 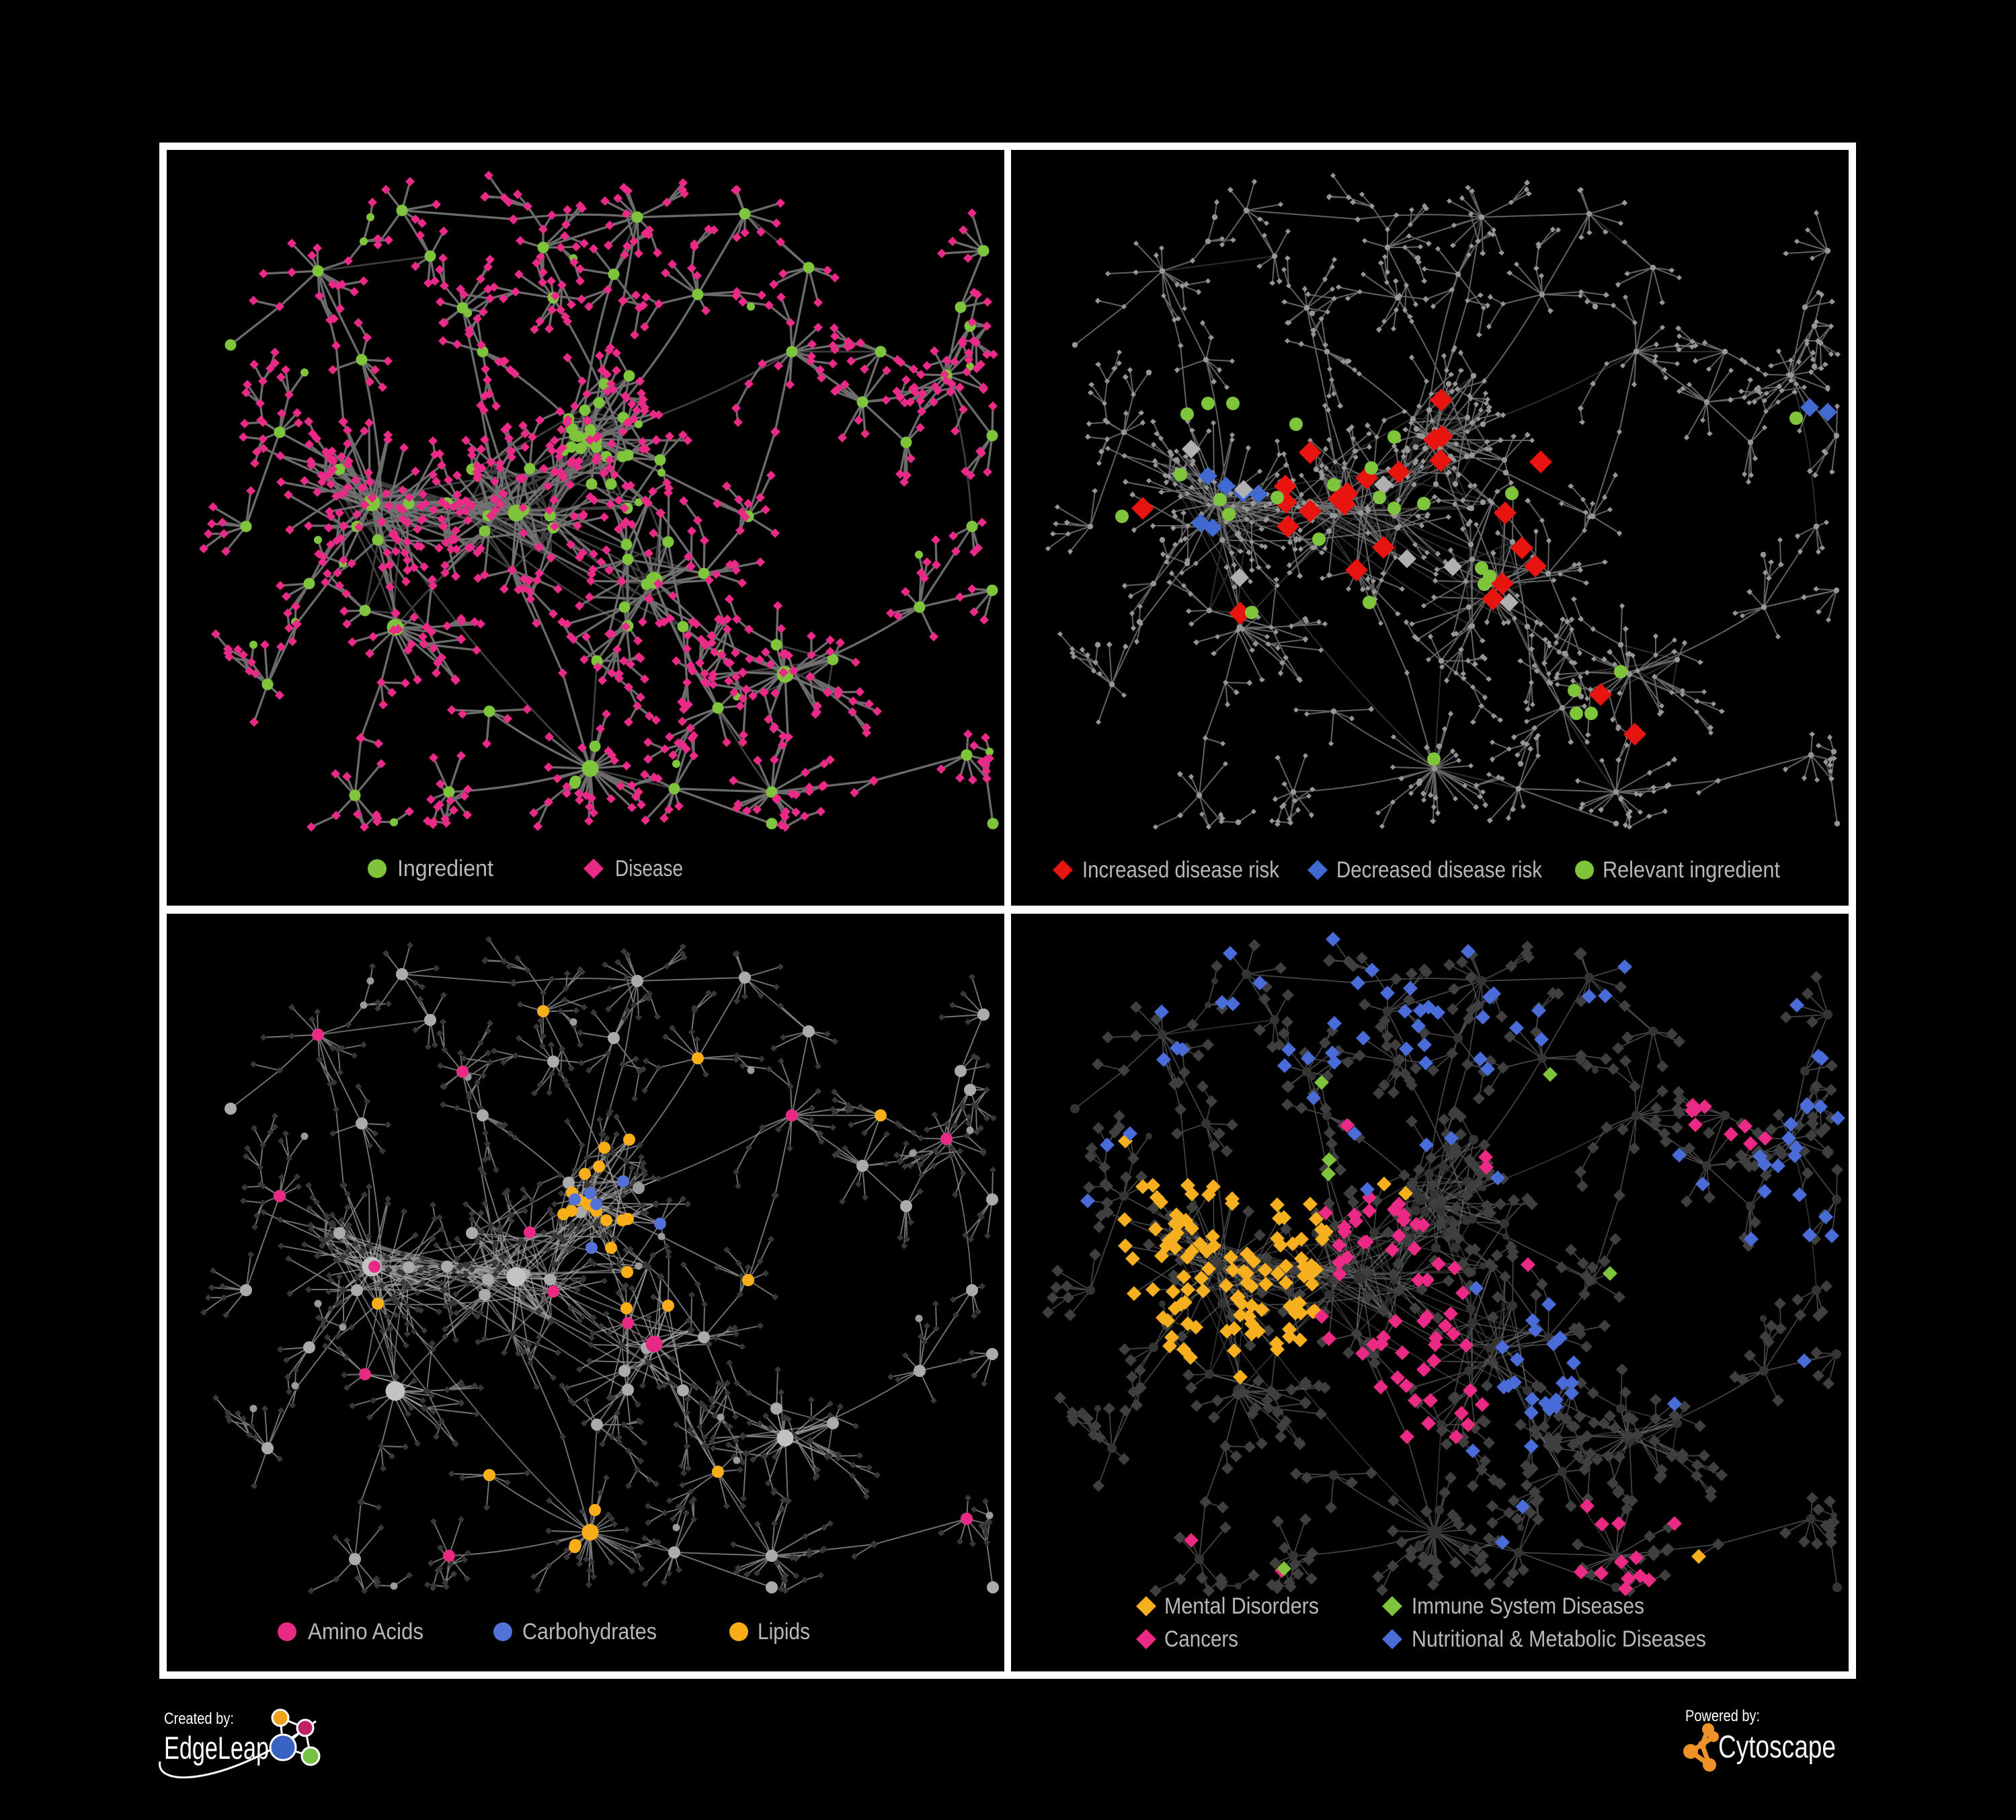 I want to click on svg-text: Decreased disease risk, so click(x=1439, y=870).